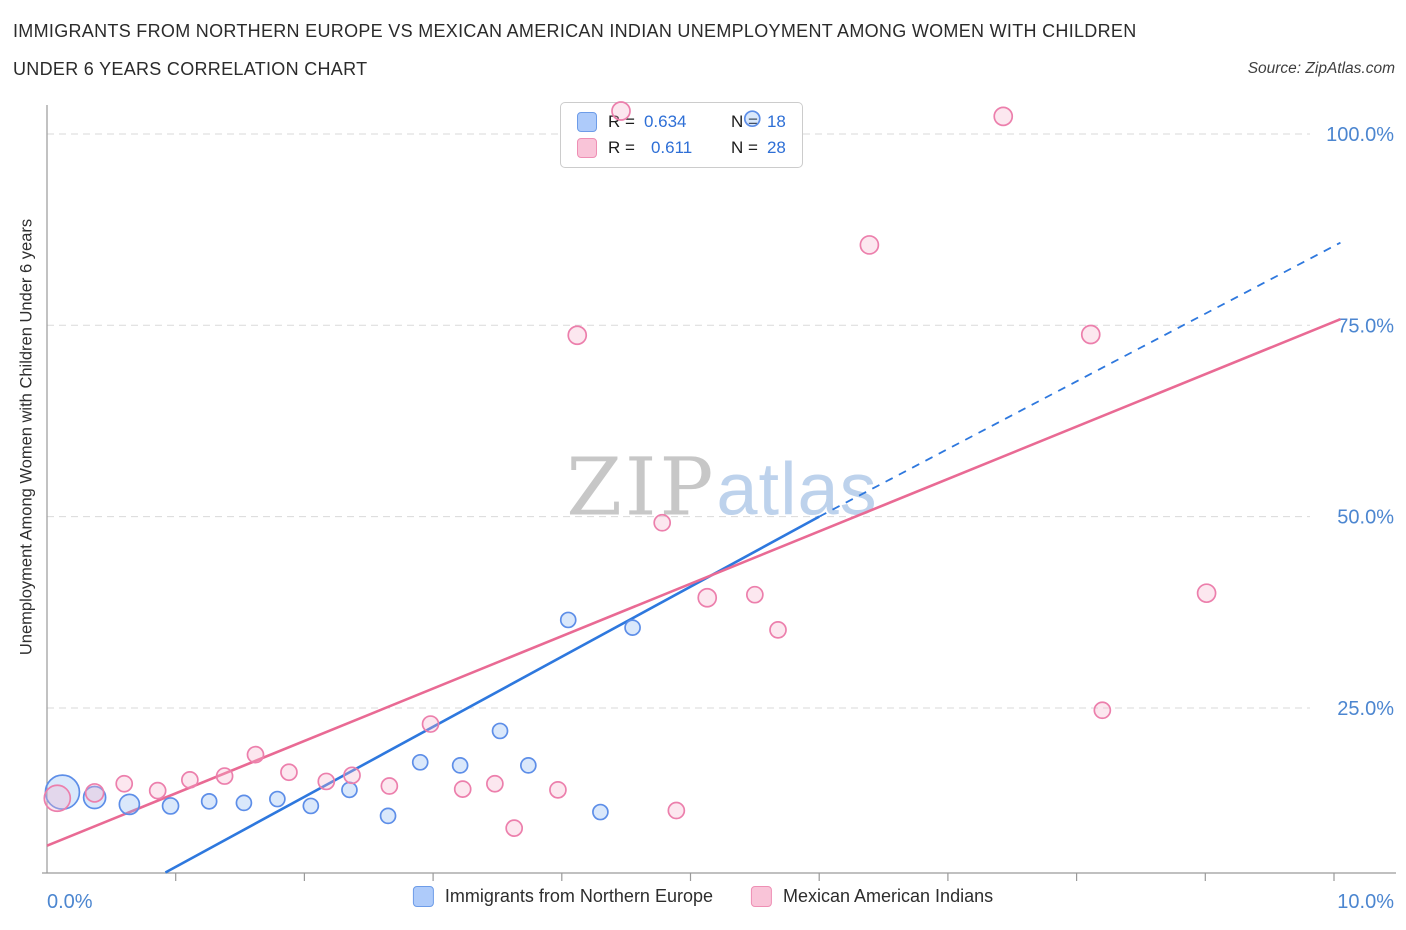 This screenshot has height=930, width=1406. Describe the element at coordinates (1079, 379) in the screenshot. I see `trend-line-dashed-blue` at that location.